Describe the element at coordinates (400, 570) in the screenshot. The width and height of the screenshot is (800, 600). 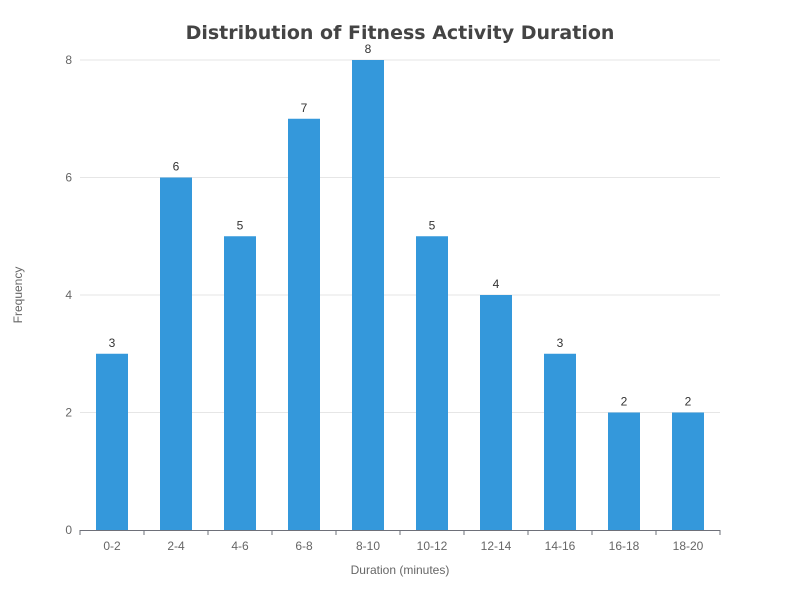
I see `x-axis-title: Duration (minutes)` at that location.